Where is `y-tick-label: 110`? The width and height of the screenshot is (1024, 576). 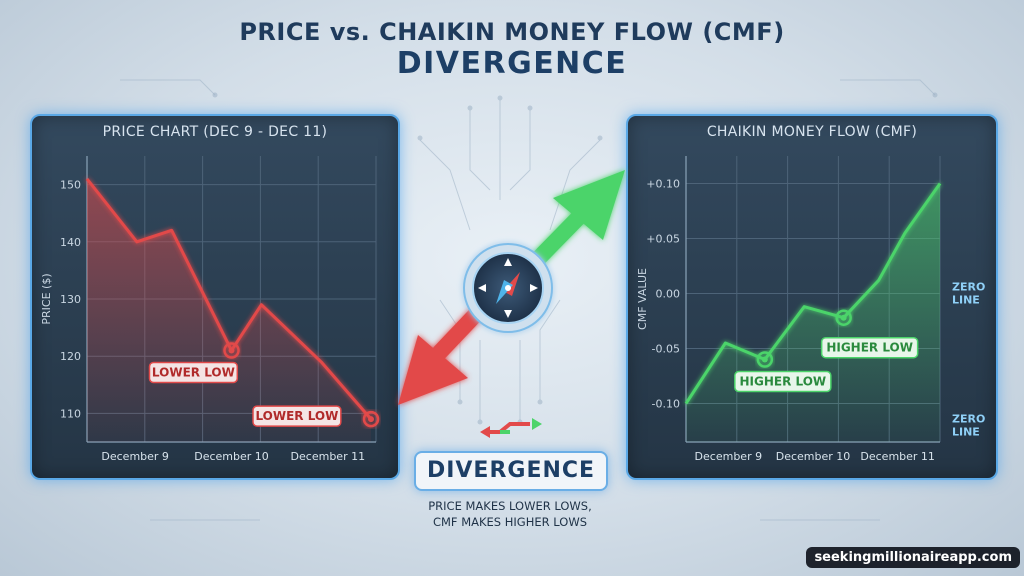
y-tick-label: 110 is located at coordinates (70, 413).